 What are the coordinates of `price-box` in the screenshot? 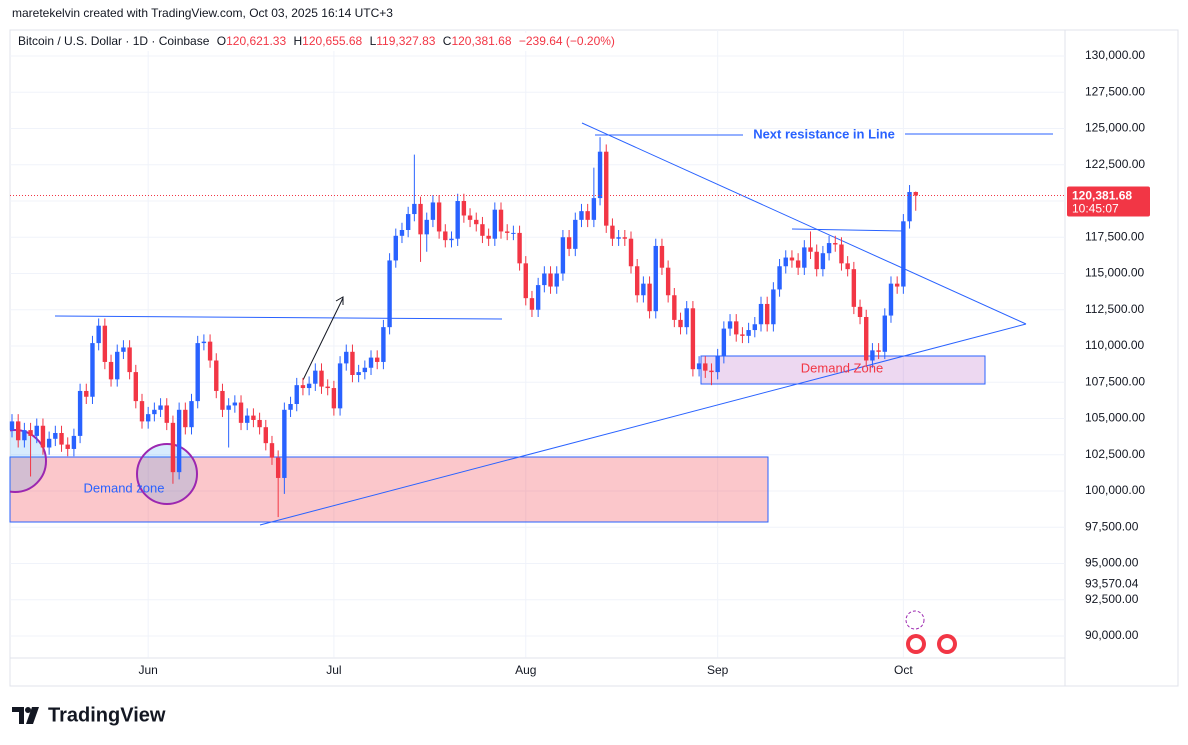 It's located at (1108, 201).